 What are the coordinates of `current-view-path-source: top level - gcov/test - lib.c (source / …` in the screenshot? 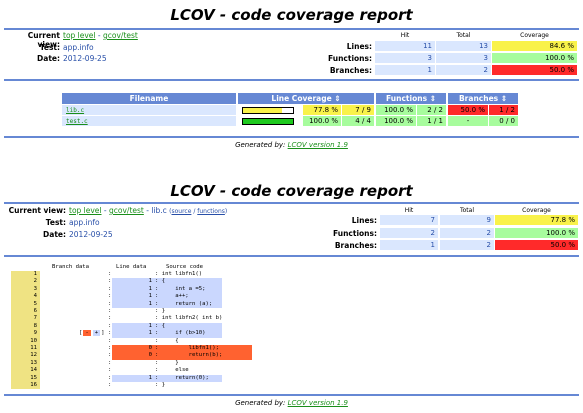 It's located at (148, 210).